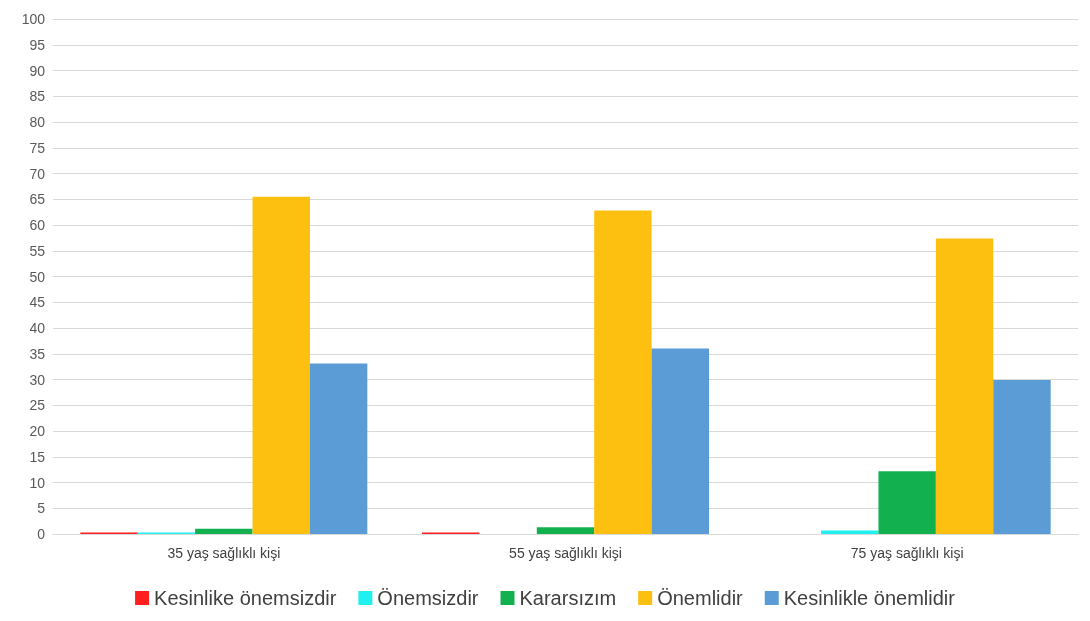  Describe the element at coordinates (869, 598) in the screenshot. I see `legend-label: Kesinlikle önemlidir` at that location.